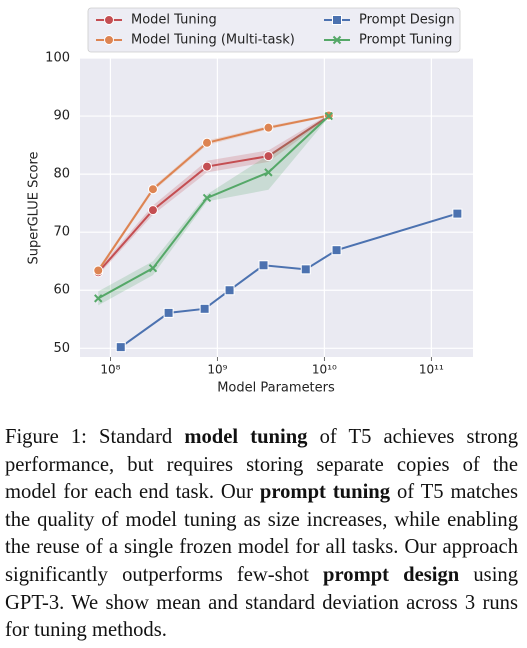  What do you see at coordinates (61, 232) in the screenshot?
I see `y-tick-label: 70` at bounding box center [61, 232].